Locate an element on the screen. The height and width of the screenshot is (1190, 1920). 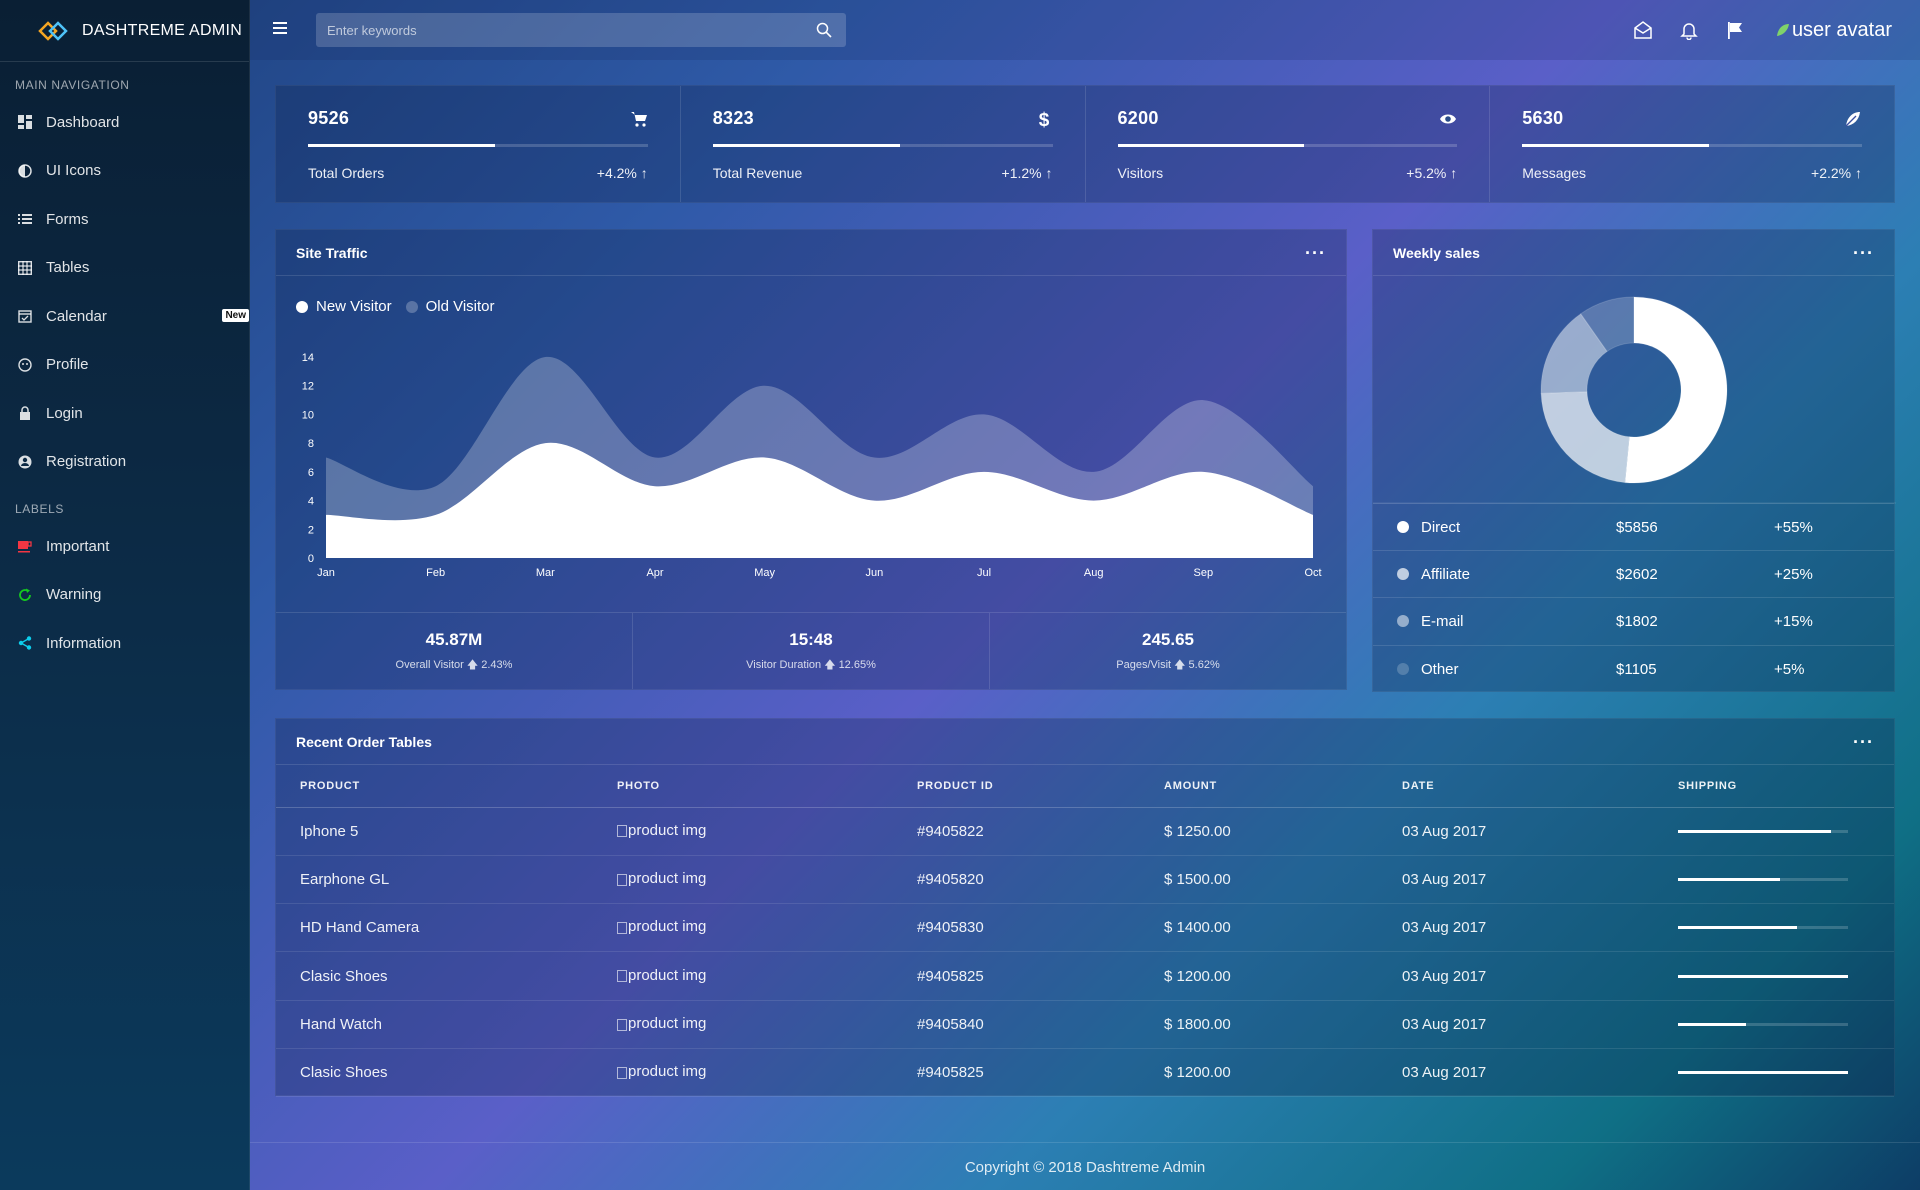
broken-image-icon is located at coordinates (622, 1072).